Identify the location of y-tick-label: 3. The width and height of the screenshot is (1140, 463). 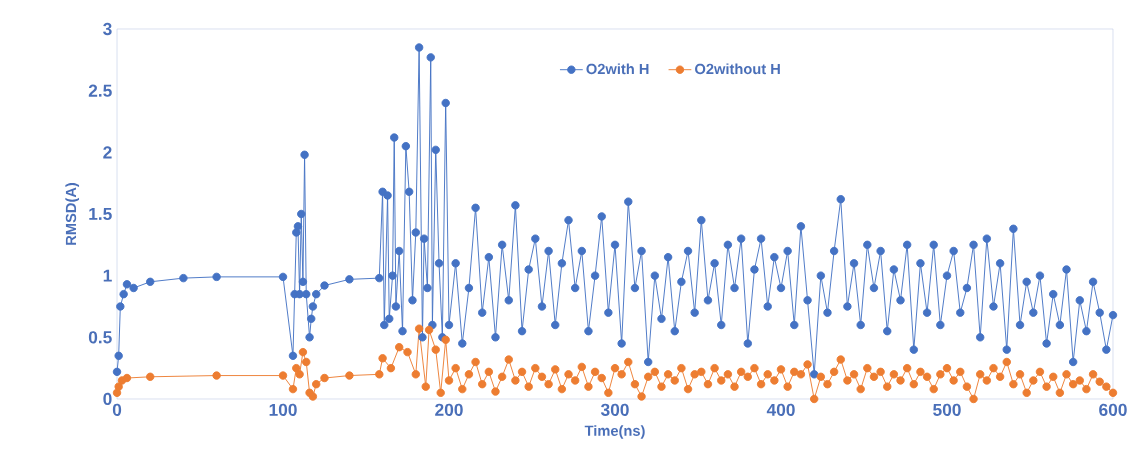
(107, 29).